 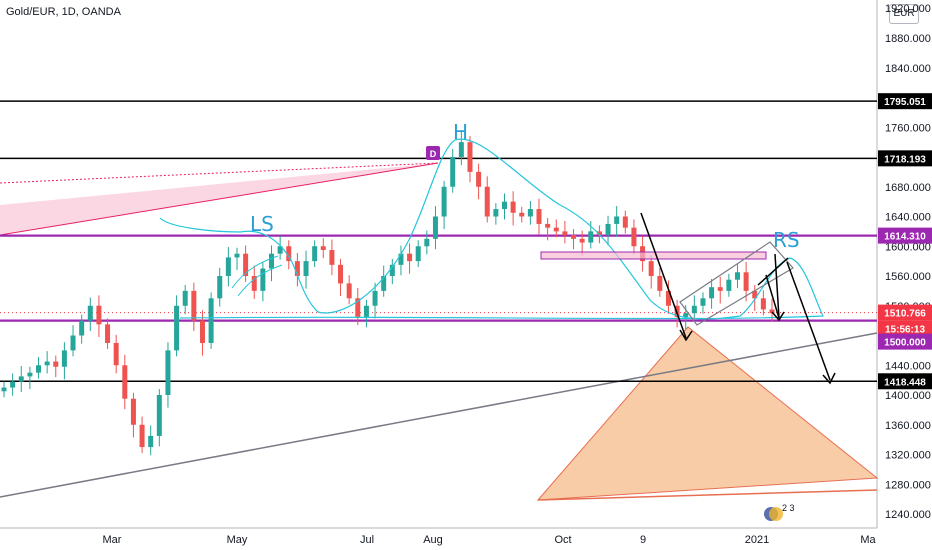 What do you see at coordinates (905, 382) in the screenshot?
I see `price-tag: 1418.448` at bounding box center [905, 382].